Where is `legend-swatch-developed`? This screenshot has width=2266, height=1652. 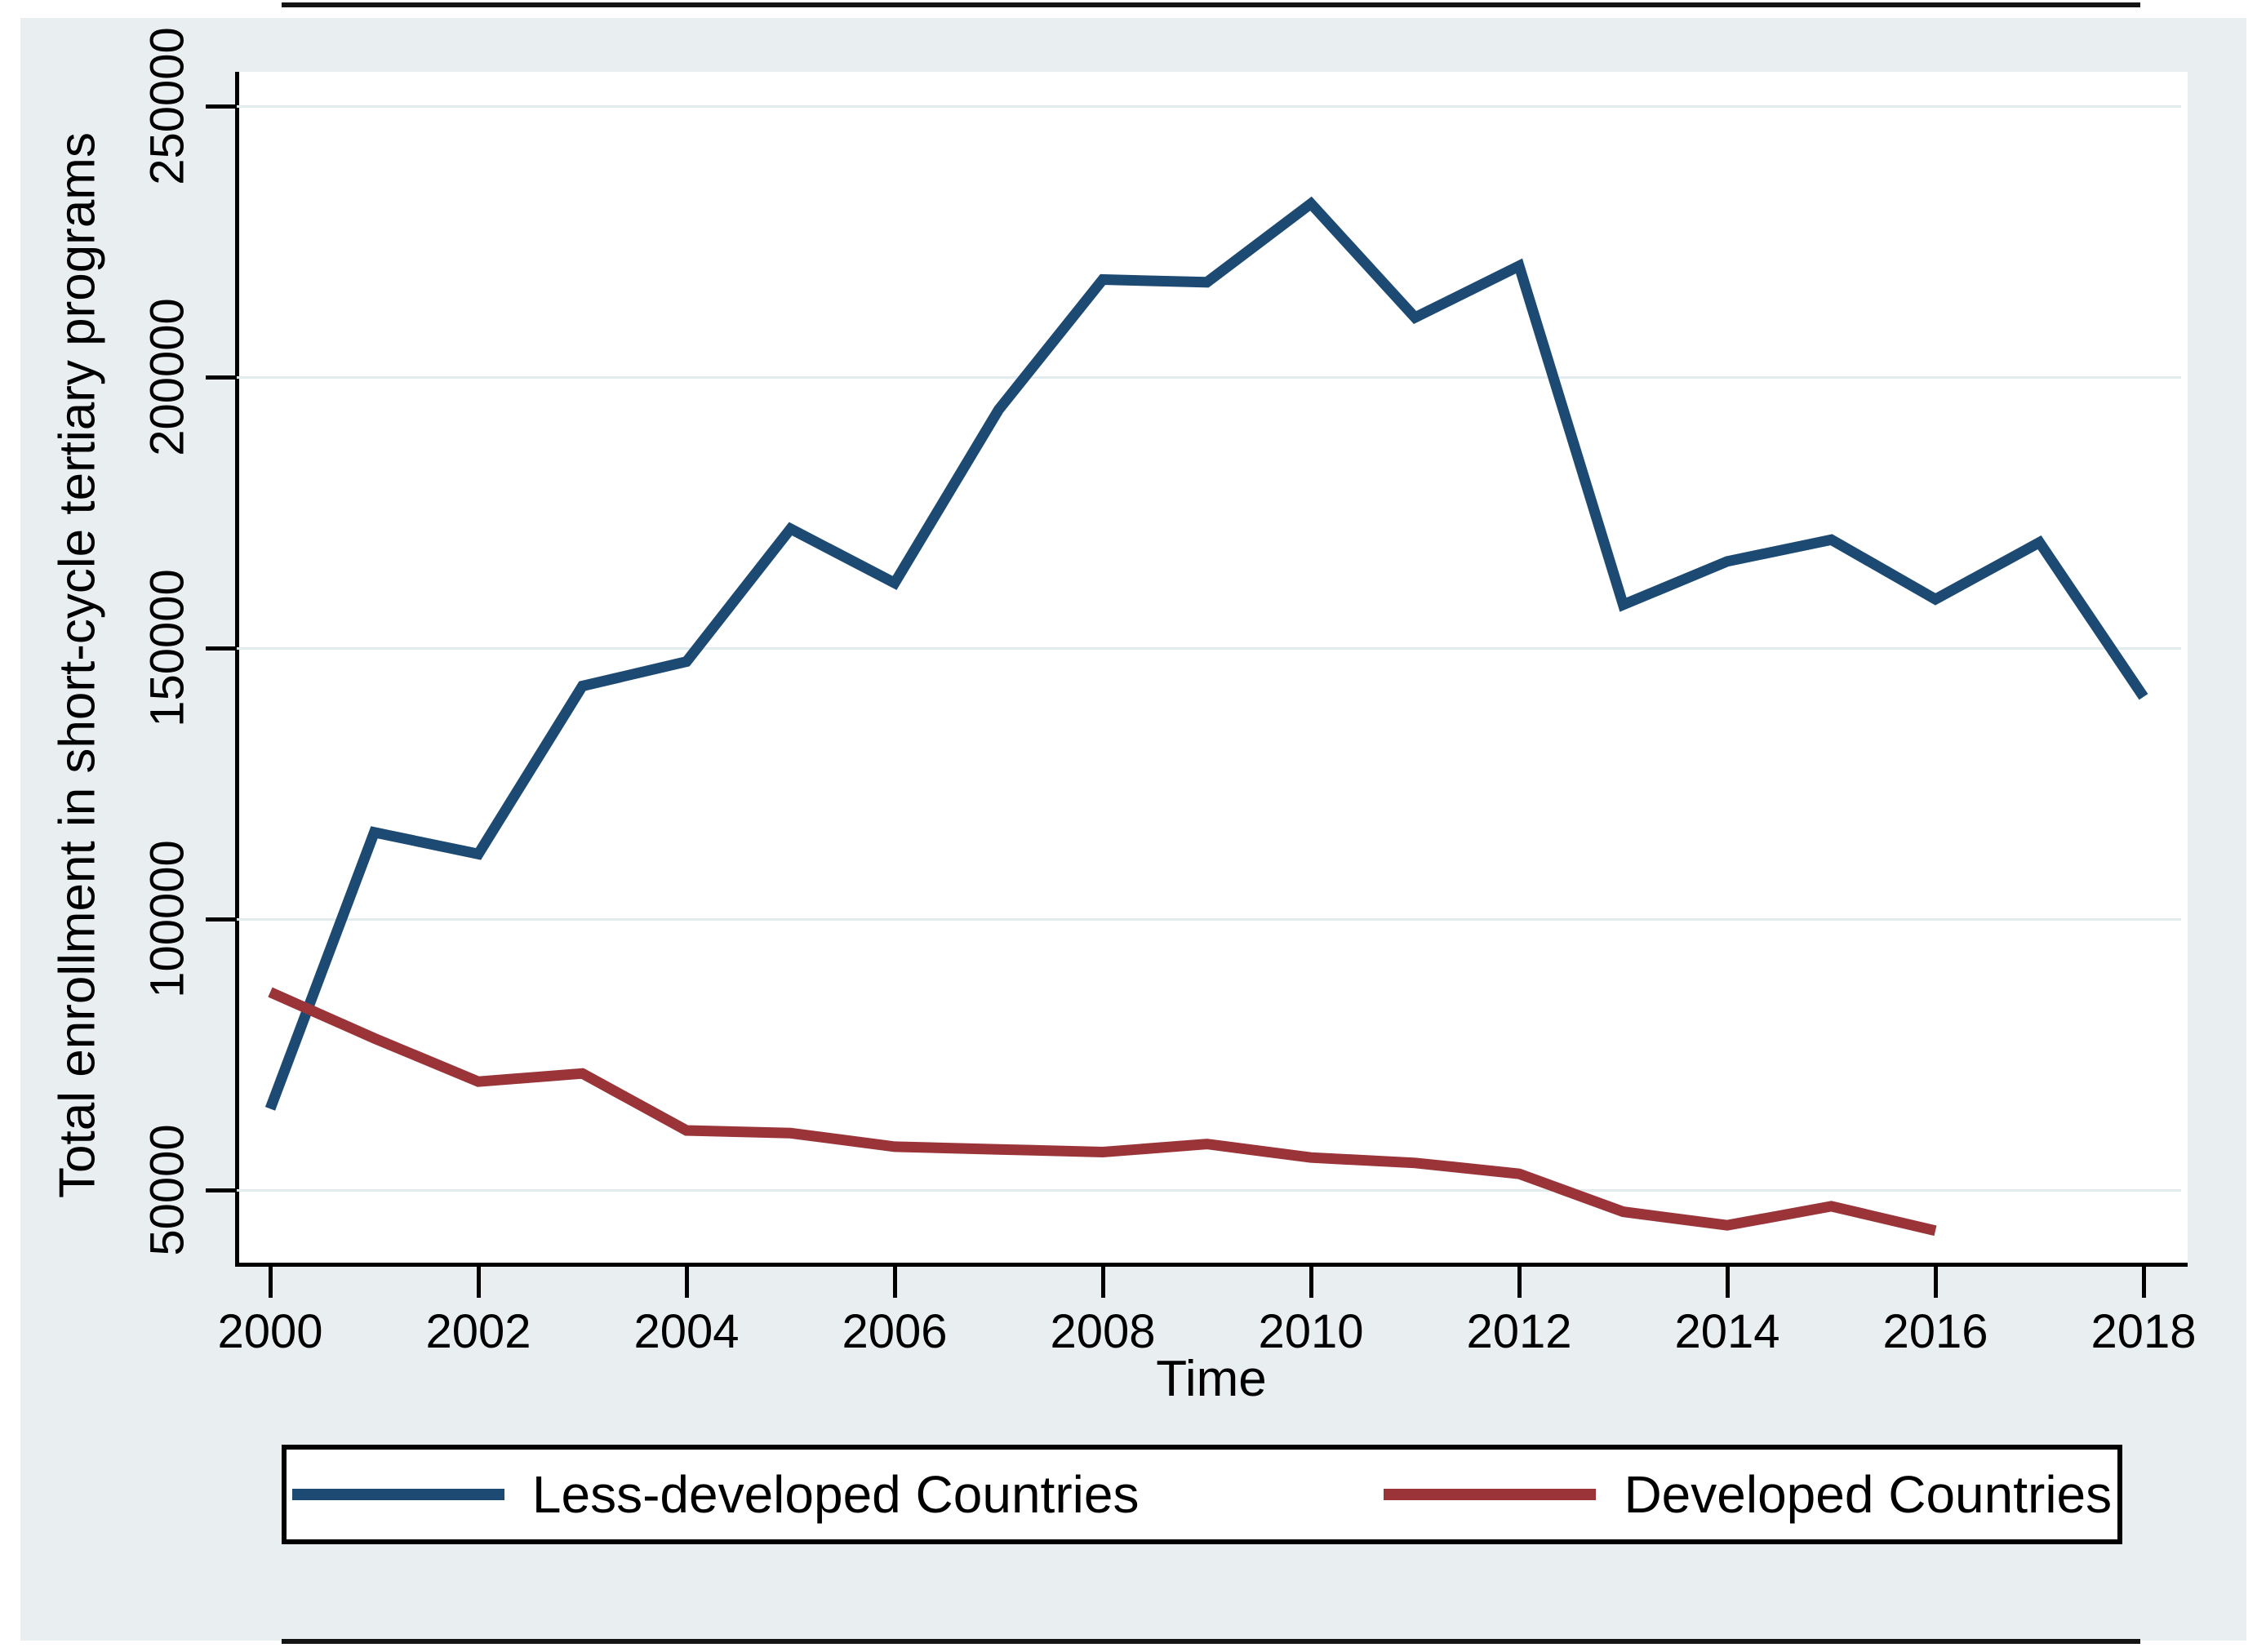
legend-swatch-developed is located at coordinates (1491, 1494).